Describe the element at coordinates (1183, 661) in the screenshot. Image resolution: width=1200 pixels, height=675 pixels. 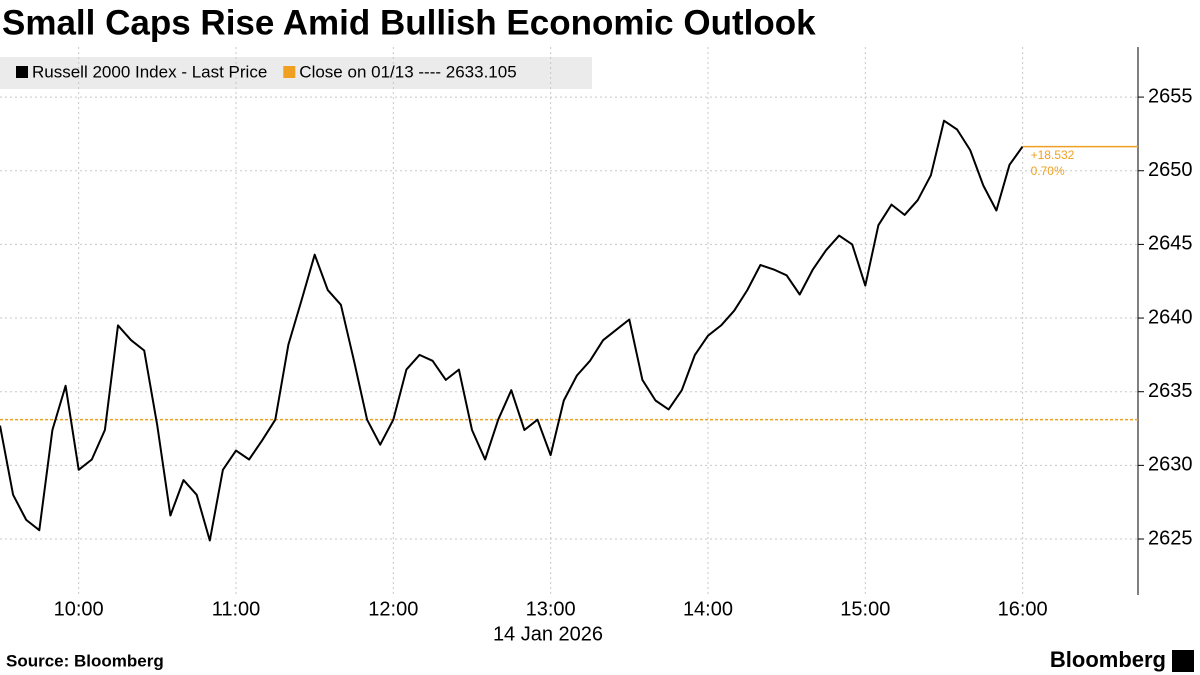
I see `logo-icon` at that location.